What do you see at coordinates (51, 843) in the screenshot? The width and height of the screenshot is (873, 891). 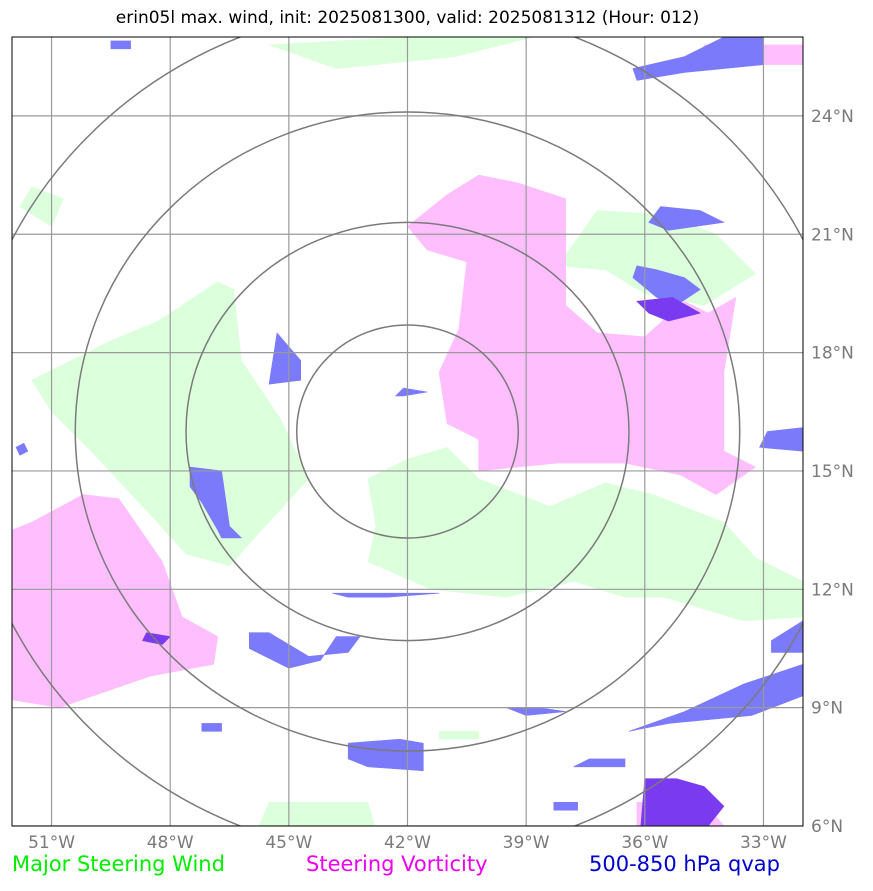 I see `longitude-label: 51°W` at bounding box center [51, 843].